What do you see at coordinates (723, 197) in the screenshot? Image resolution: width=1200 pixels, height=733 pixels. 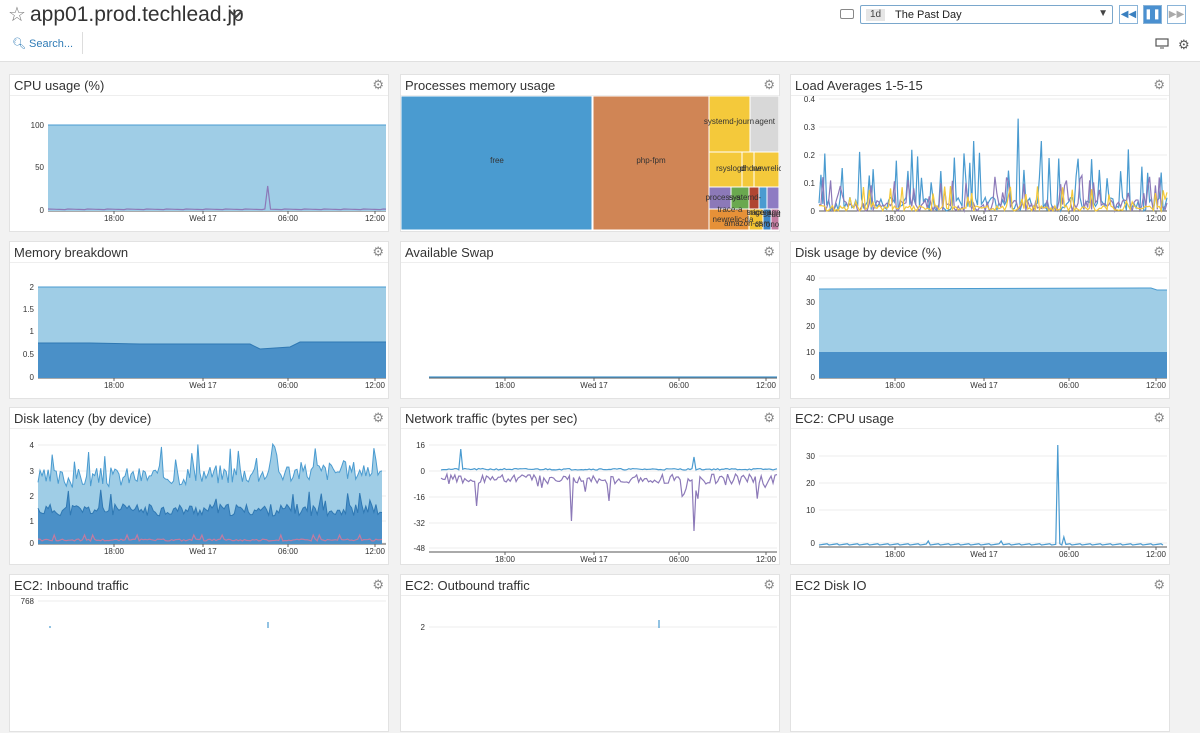 I see `treemap-label: process-a` at bounding box center [723, 197].